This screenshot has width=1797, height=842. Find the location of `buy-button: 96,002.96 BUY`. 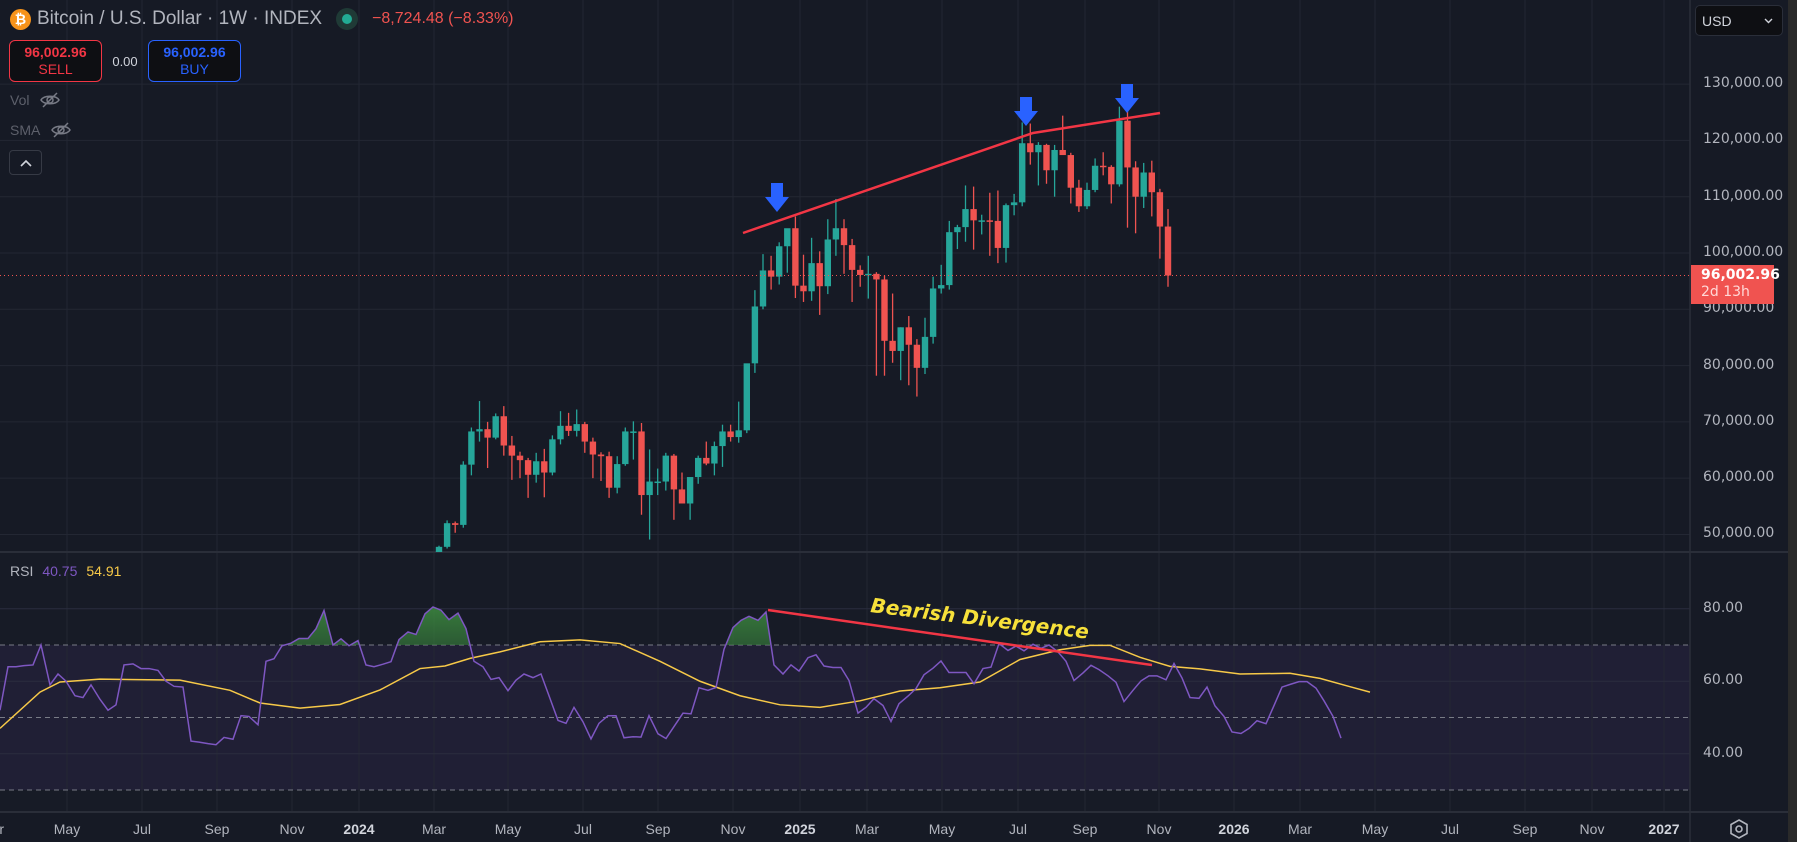

buy-button: 96,002.96 BUY is located at coordinates (194, 61).